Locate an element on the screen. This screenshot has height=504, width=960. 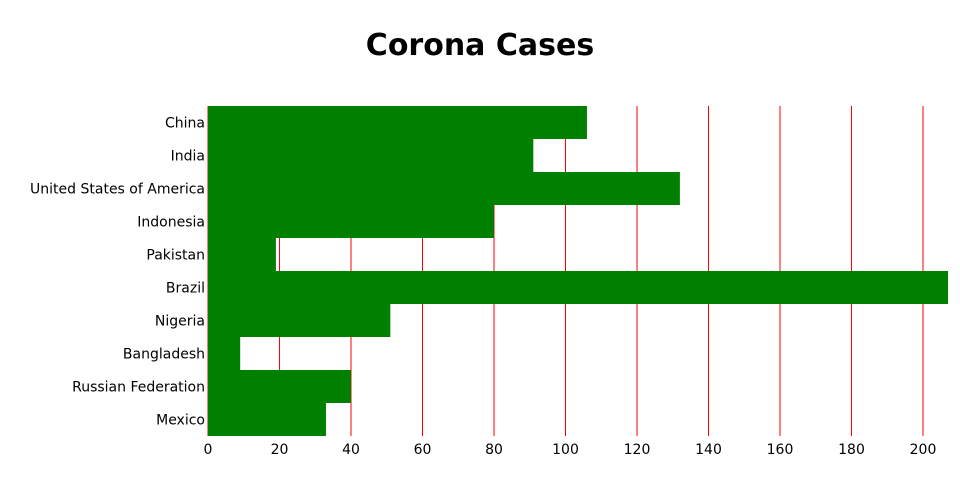
x-tick-label: 40 is located at coordinates (351, 450).